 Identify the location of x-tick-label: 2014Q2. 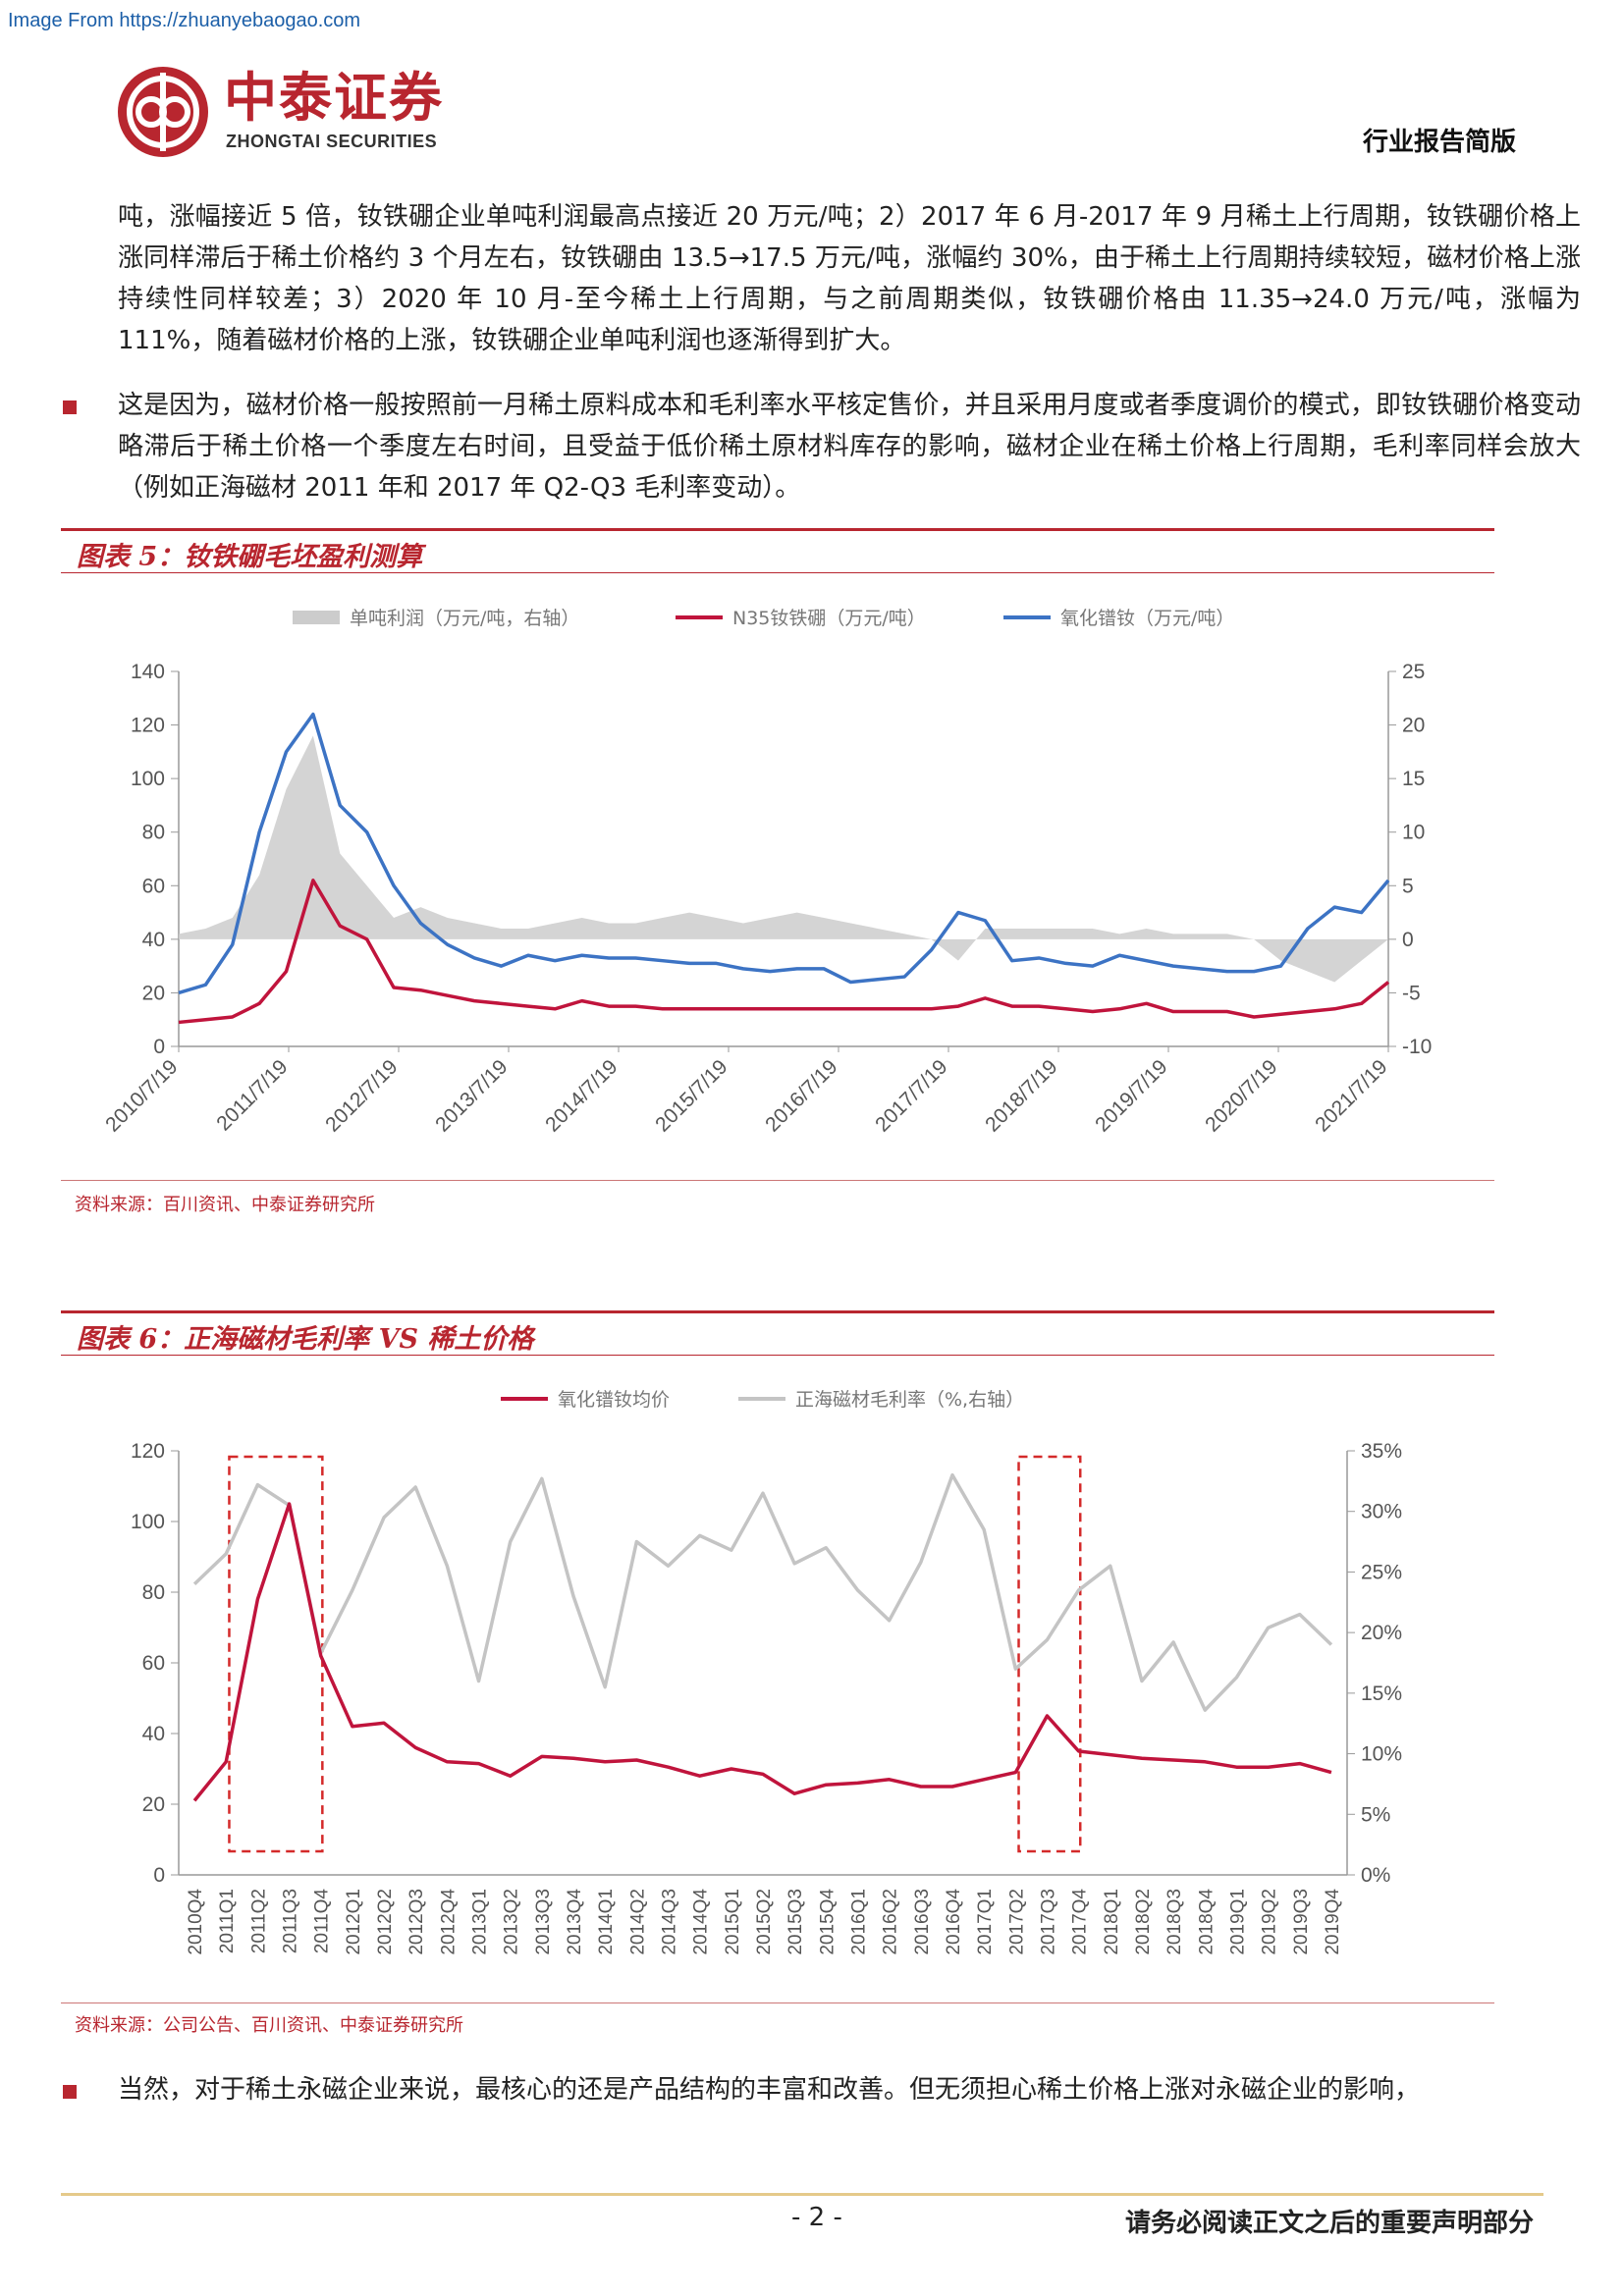
(637, 1922).